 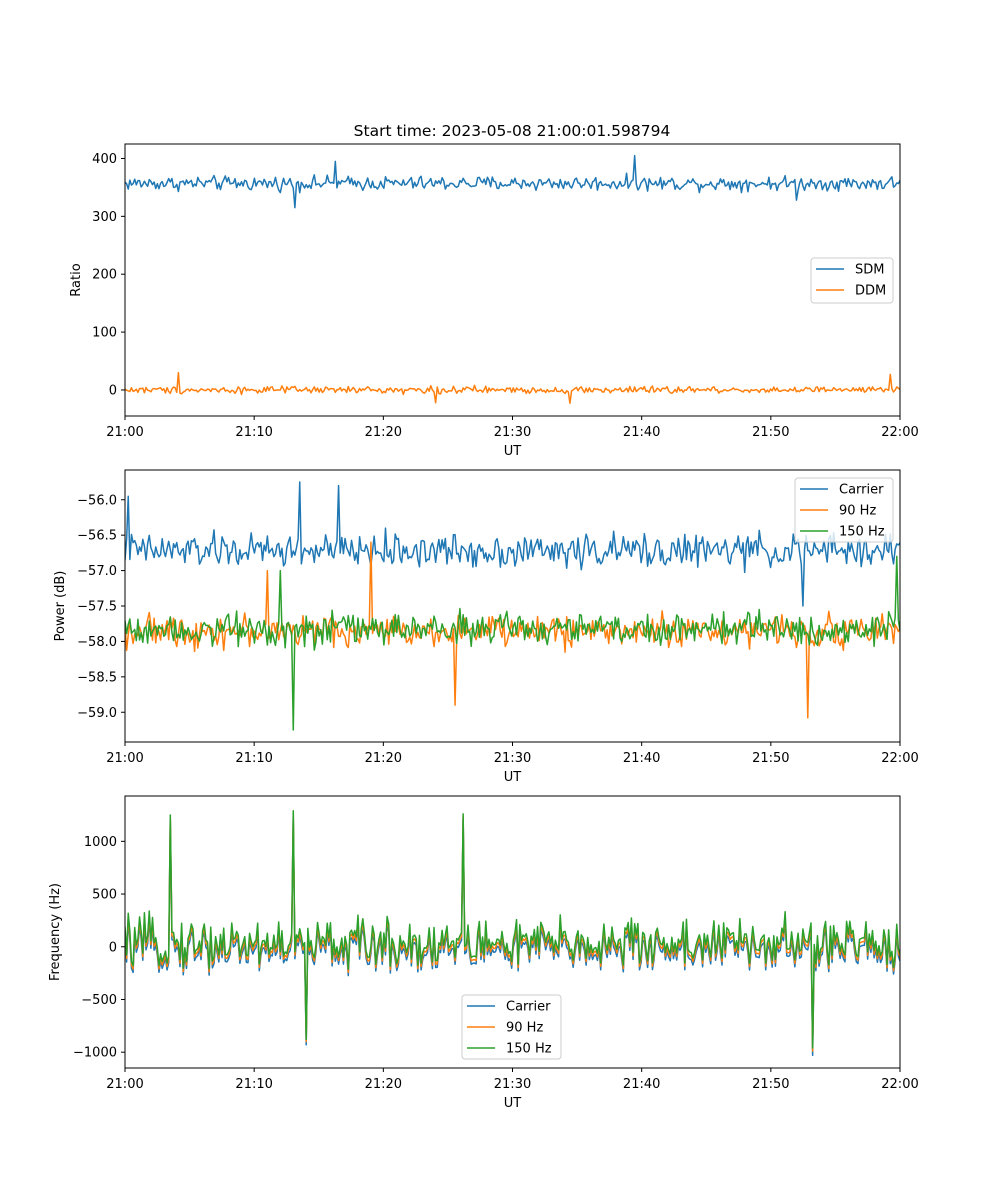 I want to click on y-tick-label: 100, so click(x=104, y=333).